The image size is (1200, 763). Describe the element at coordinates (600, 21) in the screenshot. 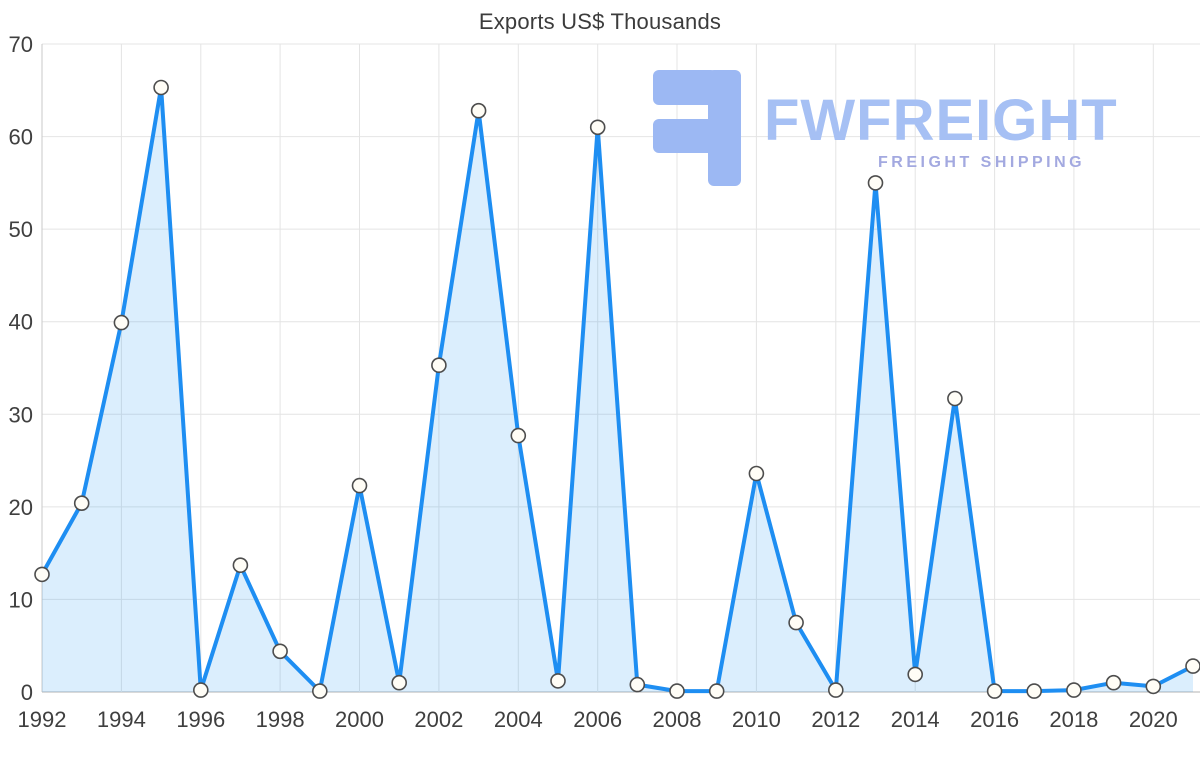

I see `chart-title: Exports US$ Thousands` at that location.